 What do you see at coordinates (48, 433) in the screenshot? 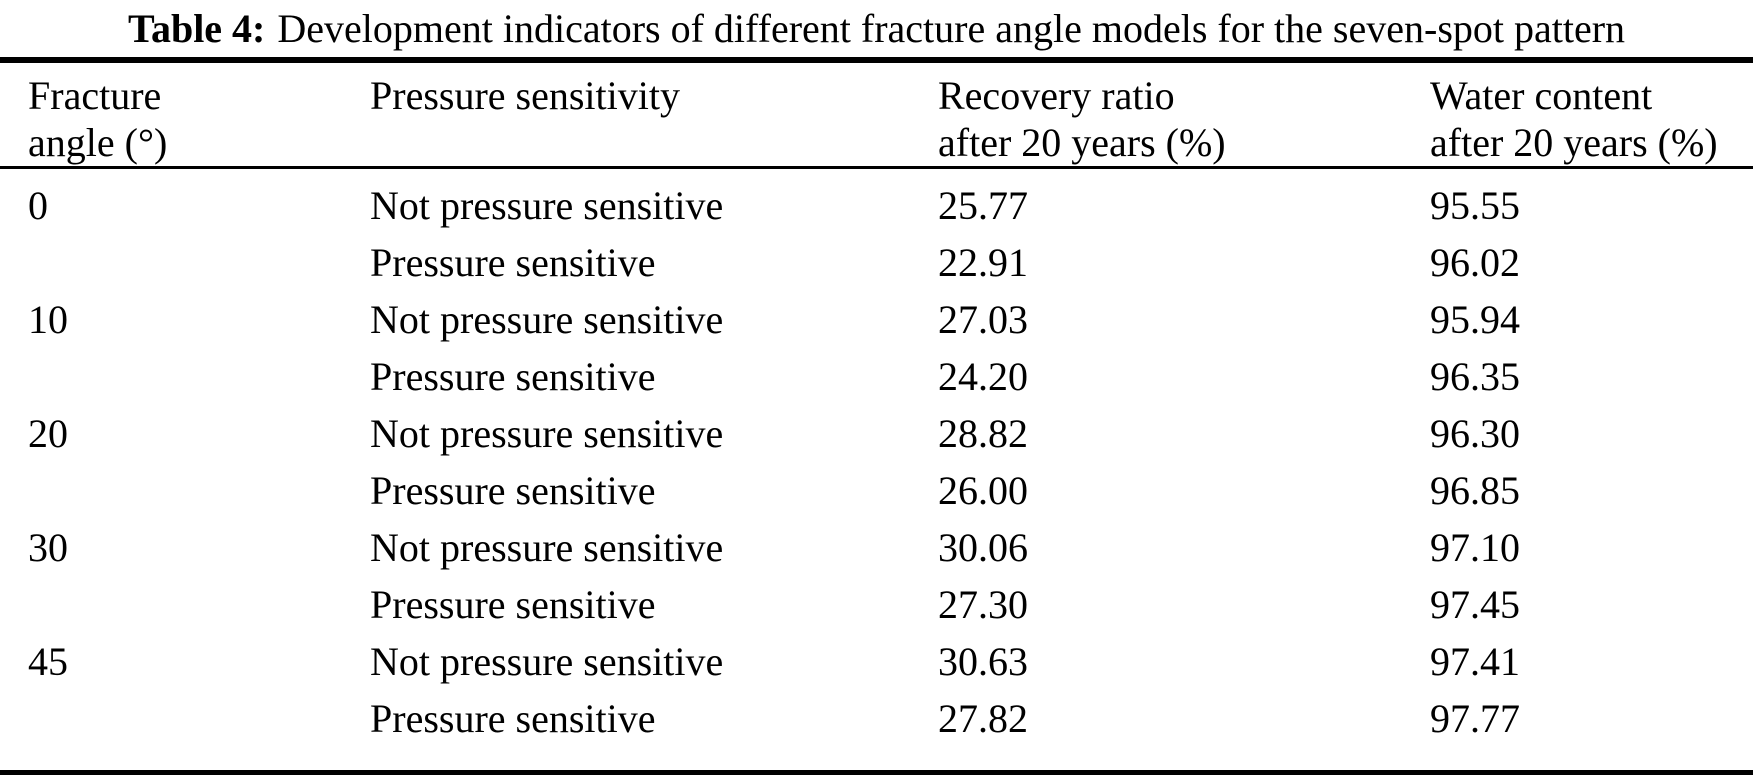
I see `cell-fracture-angle: 20` at bounding box center [48, 433].